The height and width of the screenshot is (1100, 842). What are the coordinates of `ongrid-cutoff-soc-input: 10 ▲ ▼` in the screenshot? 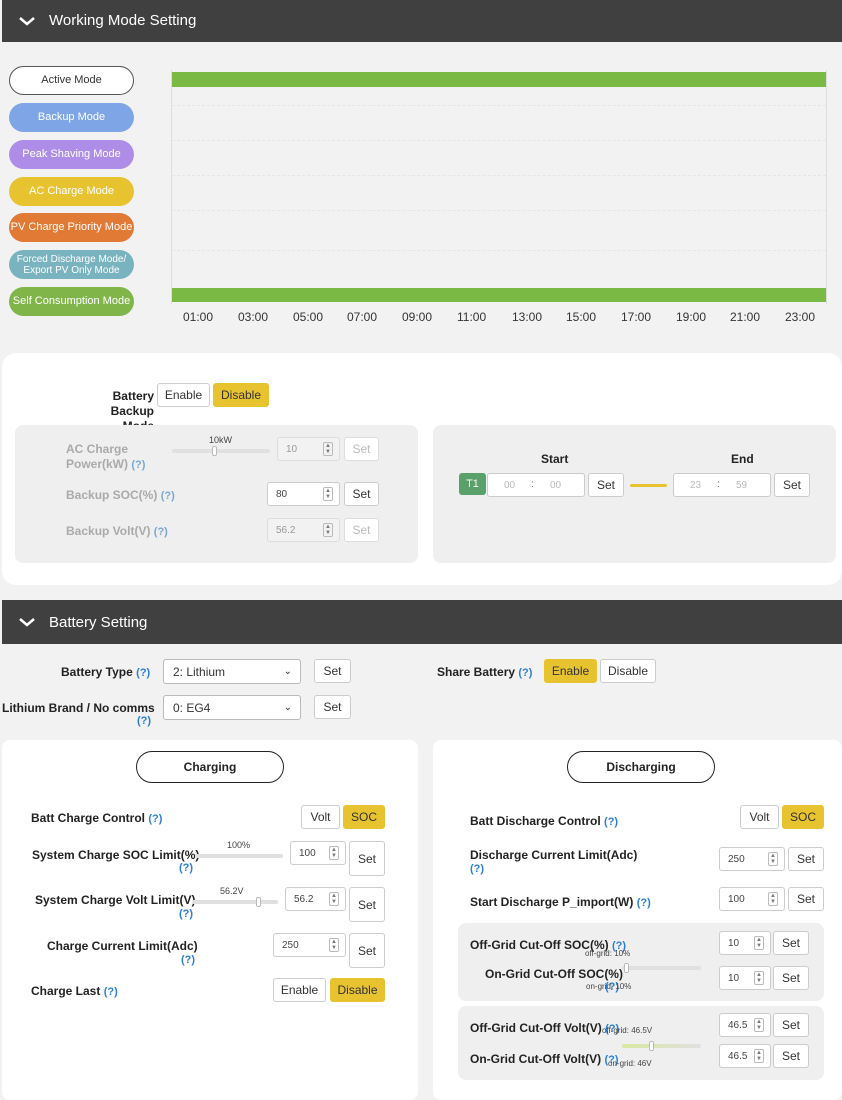 It's located at (745, 978).